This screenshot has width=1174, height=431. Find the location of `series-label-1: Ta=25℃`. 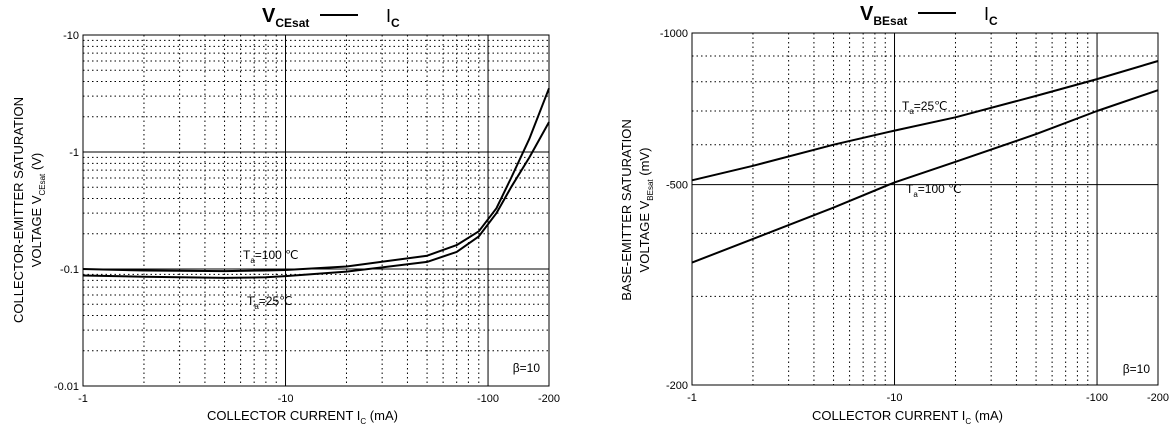

series-label-1: Ta=25℃ is located at coordinates (925, 107).